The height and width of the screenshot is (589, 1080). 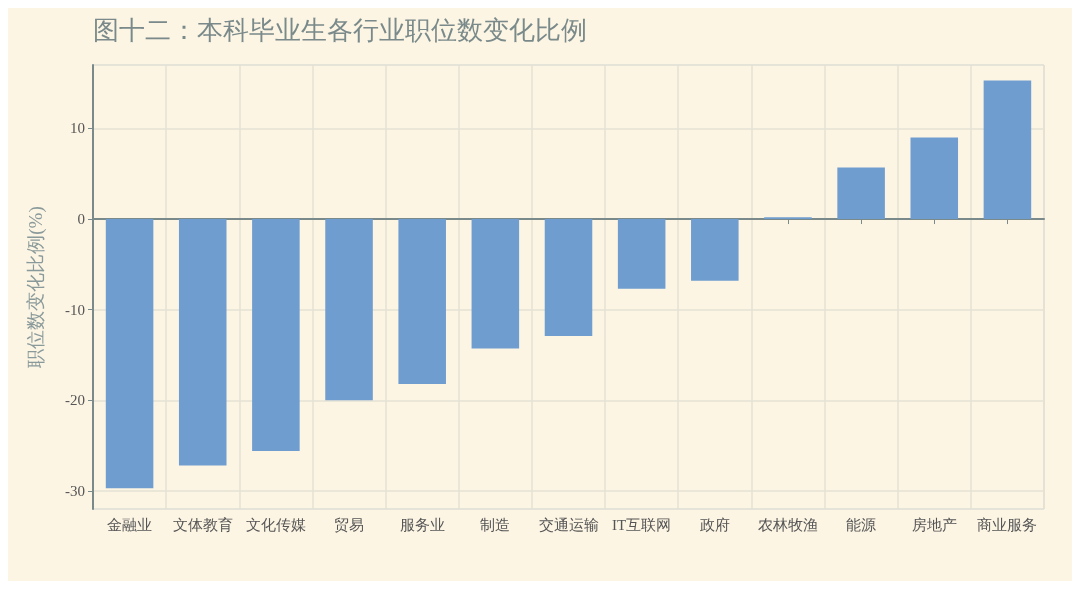 I want to click on y-tick-label: 0, so click(x=81, y=219).